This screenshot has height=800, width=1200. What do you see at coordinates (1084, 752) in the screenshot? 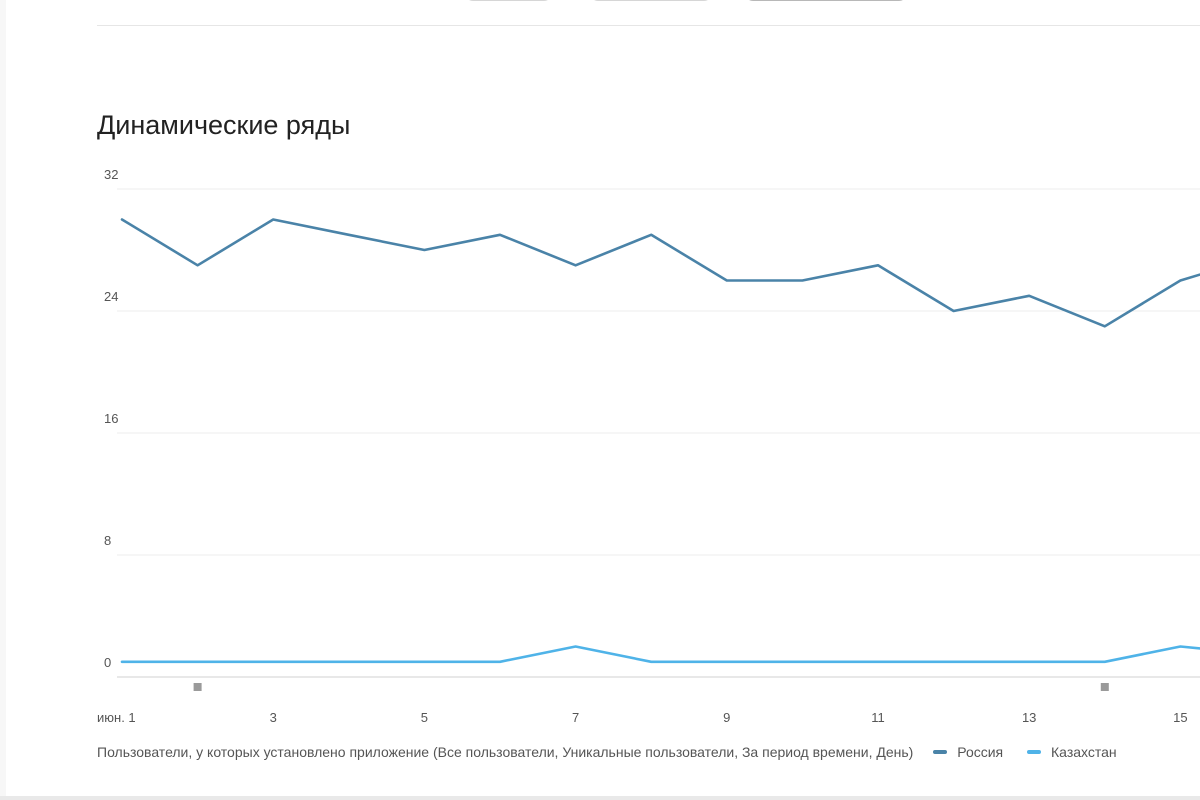
I see `legend-series-name: Казахстан` at bounding box center [1084, 752].